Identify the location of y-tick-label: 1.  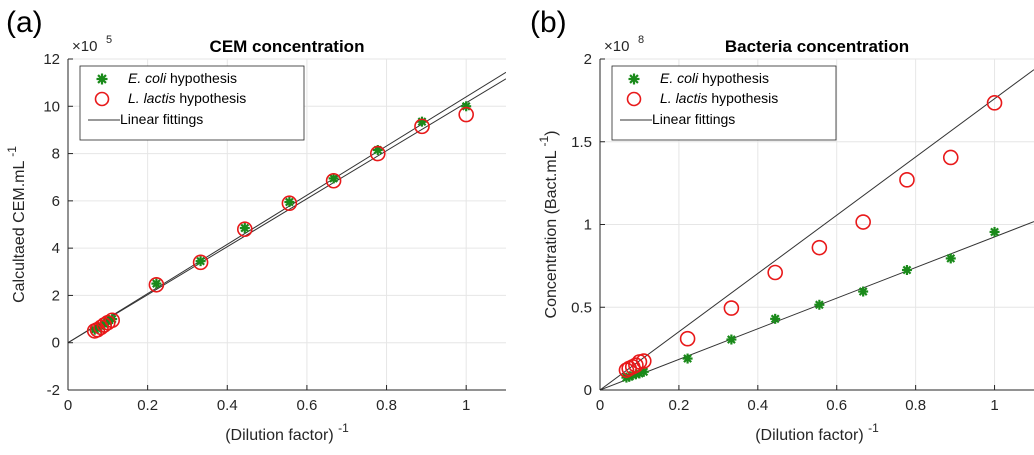
(588, 225).